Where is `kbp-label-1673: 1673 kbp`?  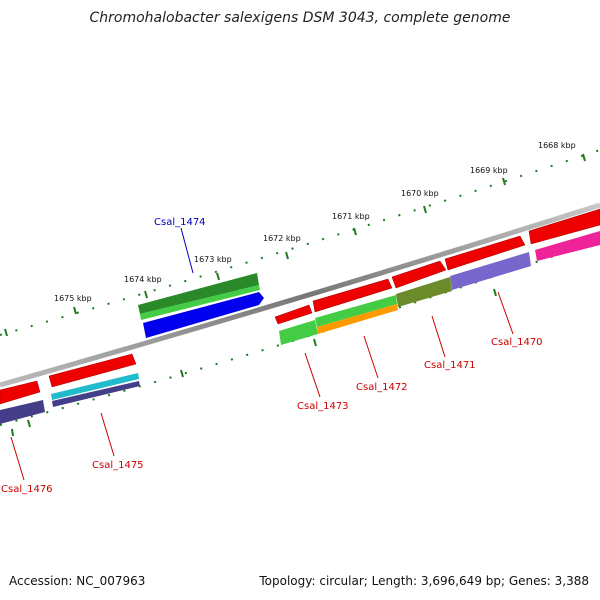
kbp-label-1673: 1673 kbp is located at coordinates (213, 259).